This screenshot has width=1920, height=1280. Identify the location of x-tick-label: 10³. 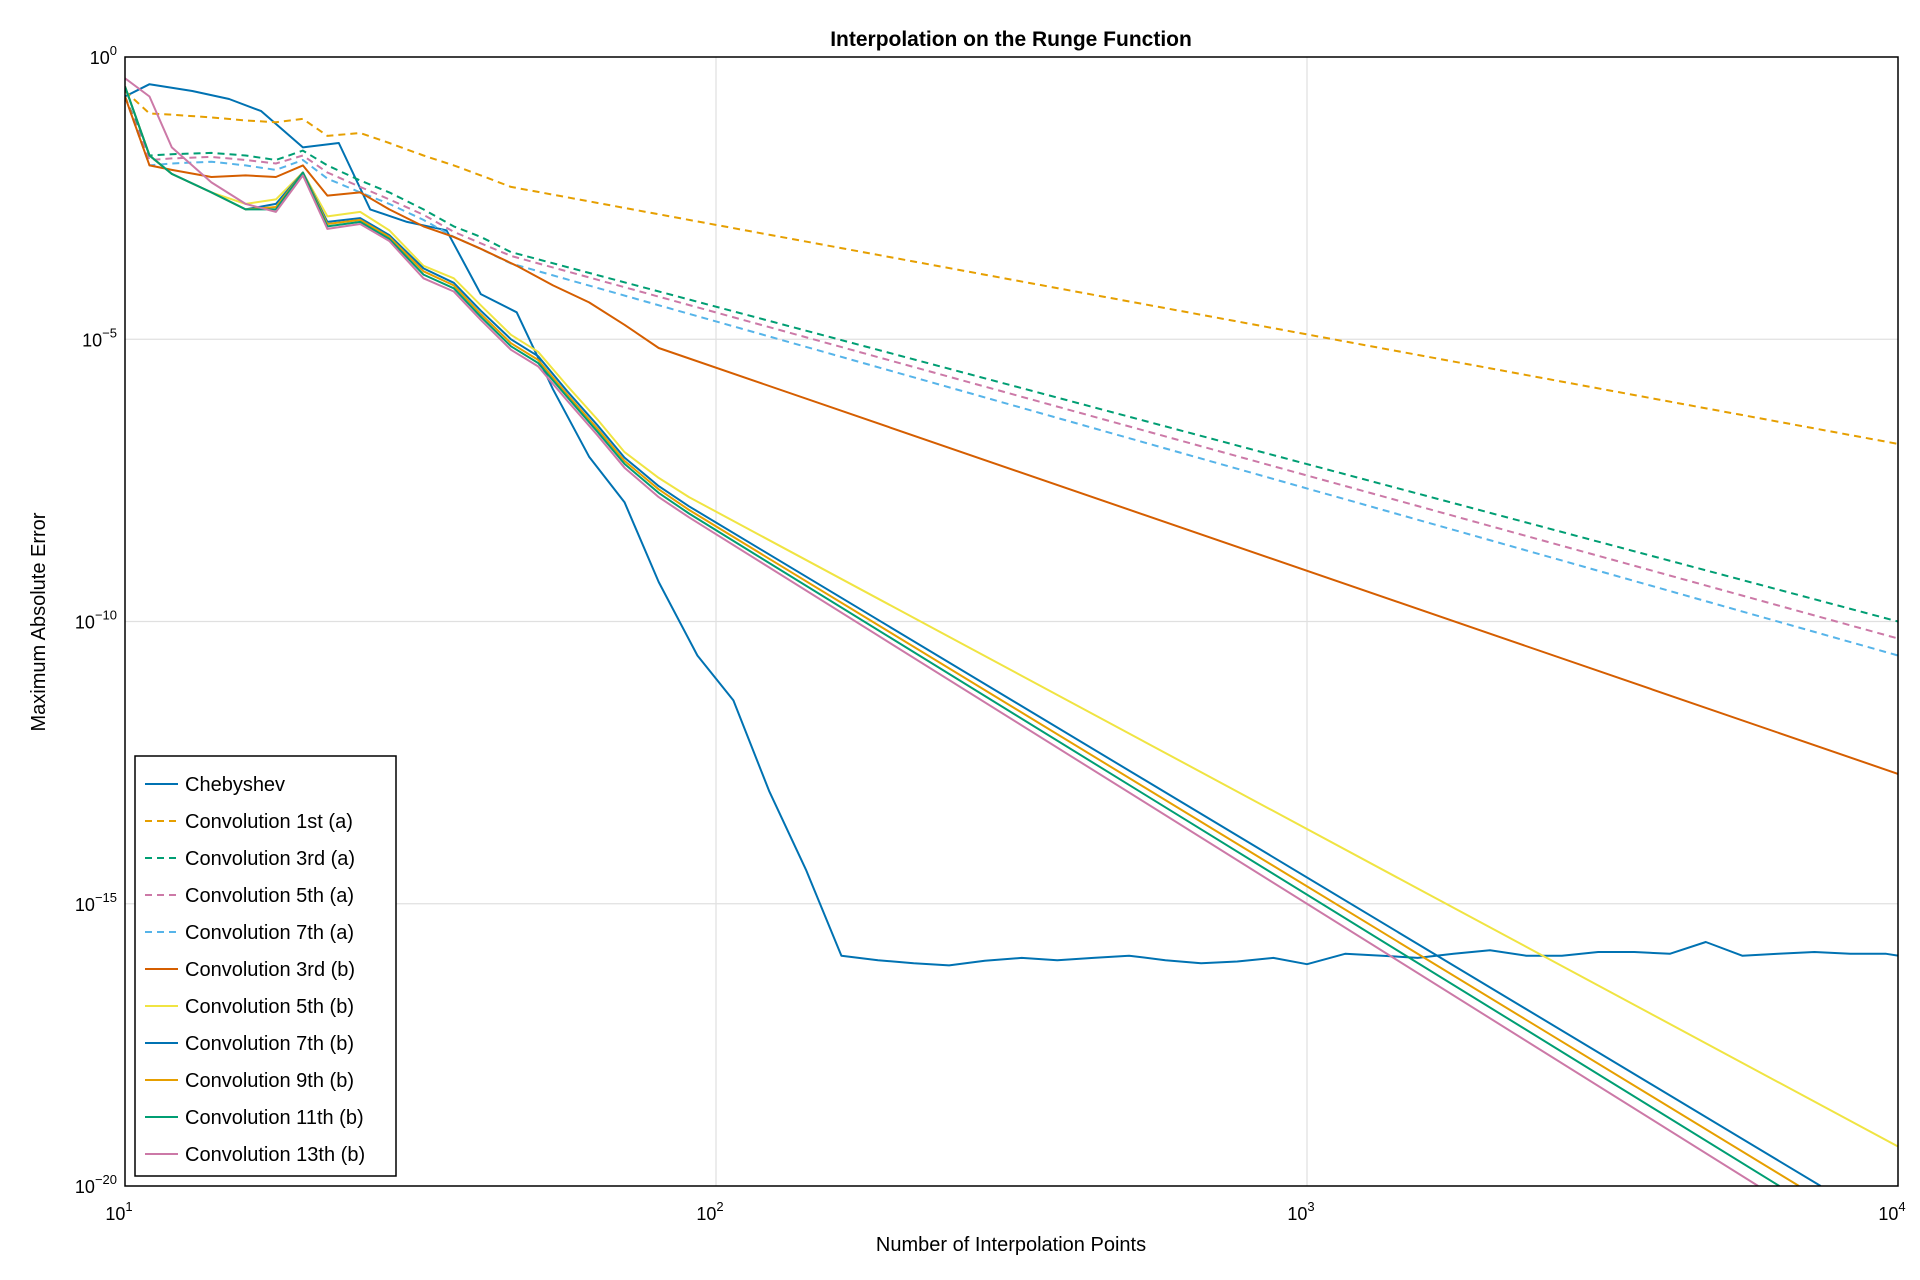
(1300, 1211).